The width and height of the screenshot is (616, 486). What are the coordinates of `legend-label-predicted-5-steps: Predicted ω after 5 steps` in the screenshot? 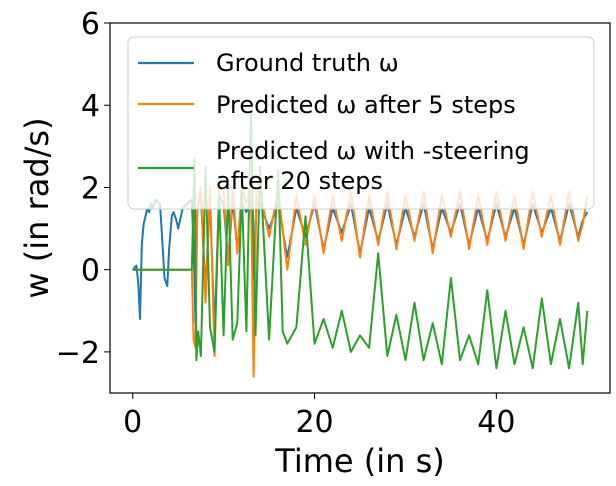 It's located at (366, 105).